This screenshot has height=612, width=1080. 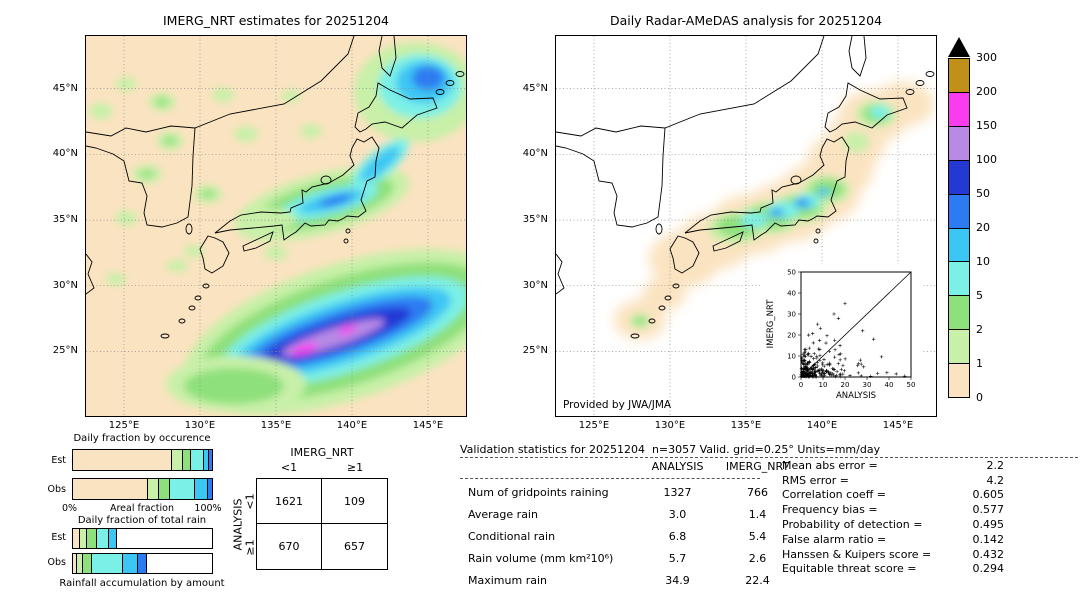 I want to click on validation-cell: Rain volume (mm km²10⁶), so click(x=541, y=558).